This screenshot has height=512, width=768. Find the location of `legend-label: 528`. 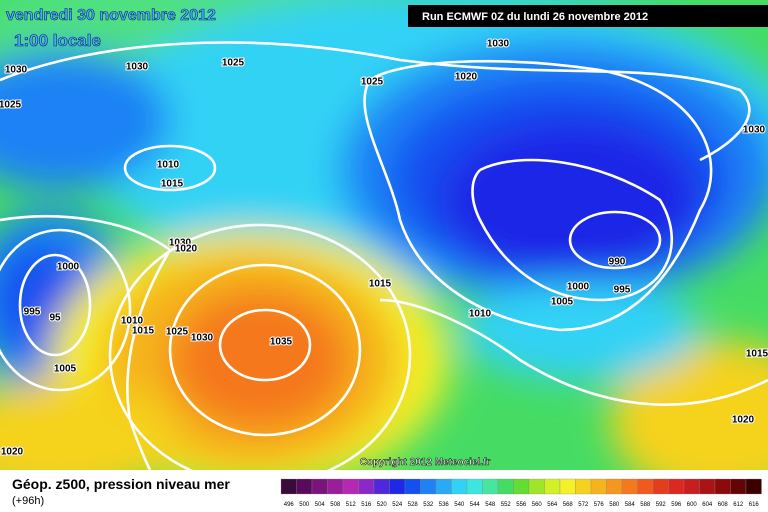

legend-label: 528 is located at coordinates (413, 505).